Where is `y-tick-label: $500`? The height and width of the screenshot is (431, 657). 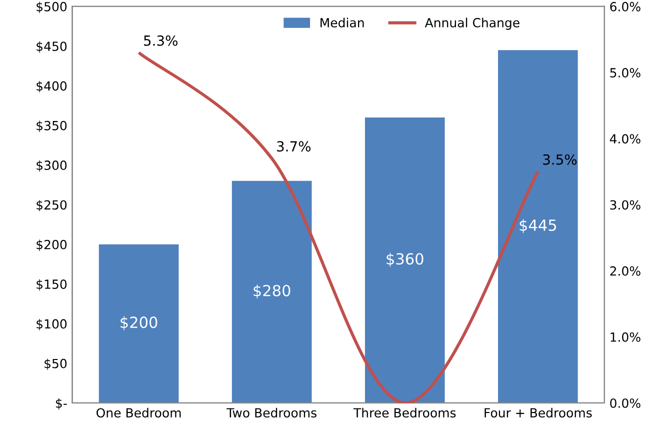
y-tick-label: $500 is located at coordinates (51, 8).